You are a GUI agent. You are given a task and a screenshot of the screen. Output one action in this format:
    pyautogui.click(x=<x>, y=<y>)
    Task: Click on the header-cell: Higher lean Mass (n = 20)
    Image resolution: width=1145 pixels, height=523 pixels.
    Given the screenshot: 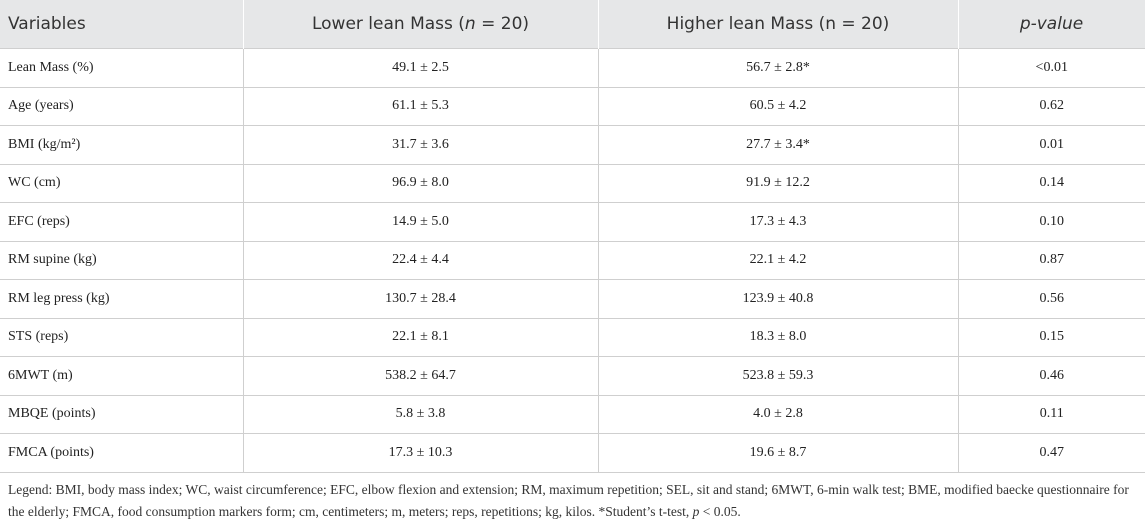 What is the action you would take?
    pyautogui.click(x=778, y=24)
    